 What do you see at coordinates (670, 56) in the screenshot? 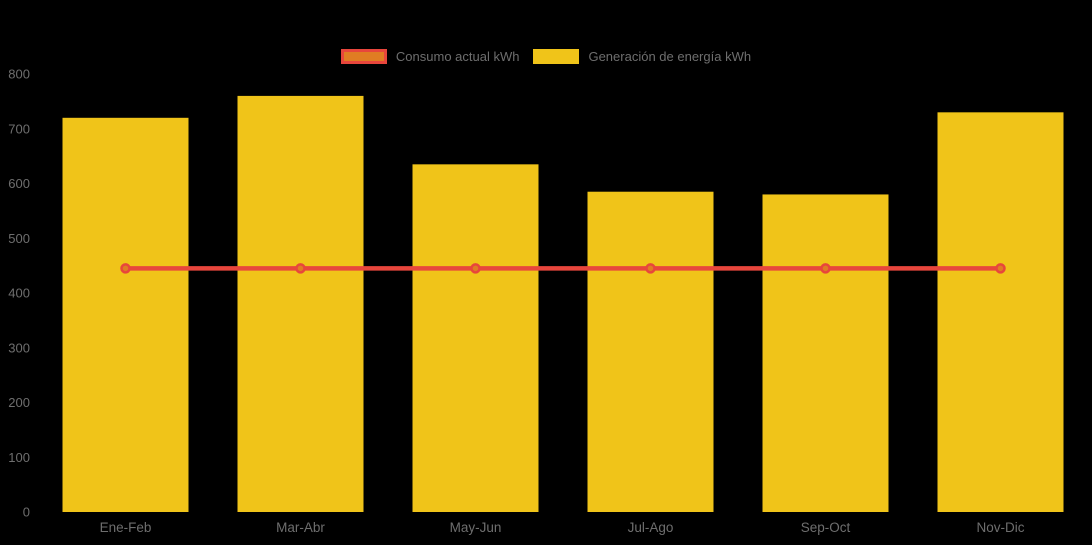
I see `legend-label-generacion-energia: Generación de energía kWh` at bounding box center [670, 56].